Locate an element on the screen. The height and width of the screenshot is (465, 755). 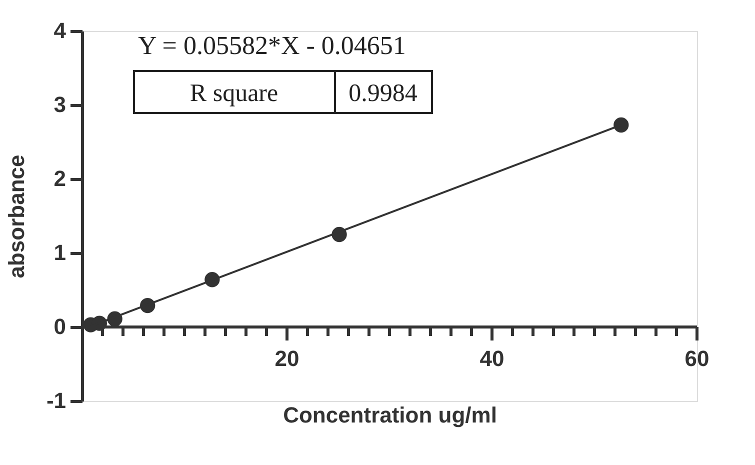
x-tick-label: 20 is located at coordinates (287, 358).